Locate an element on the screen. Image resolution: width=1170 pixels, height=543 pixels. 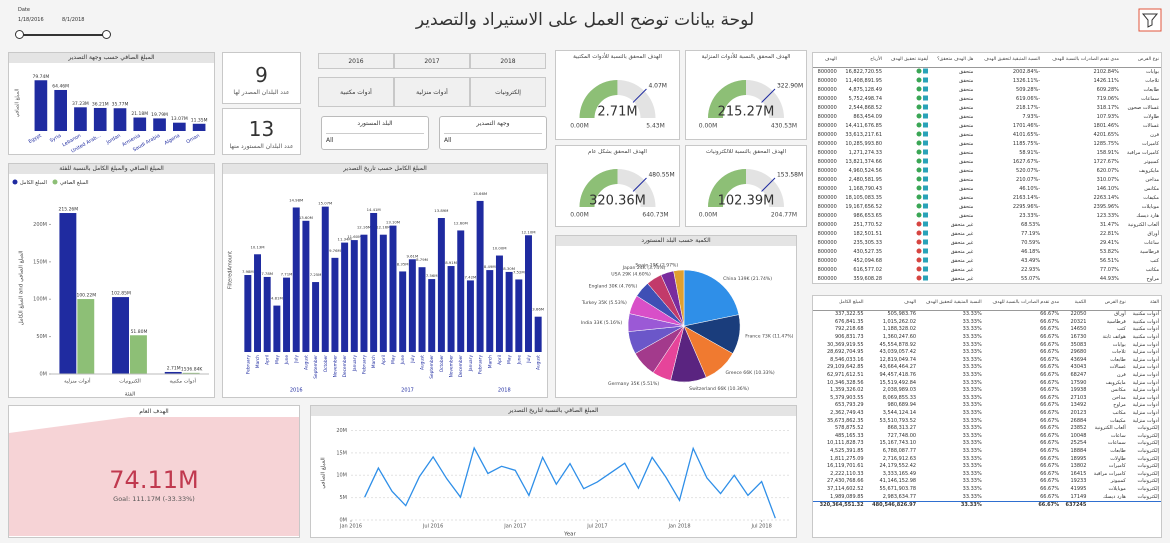
x-tick-label: Jan 2016 is located at coordinates (350, 527).